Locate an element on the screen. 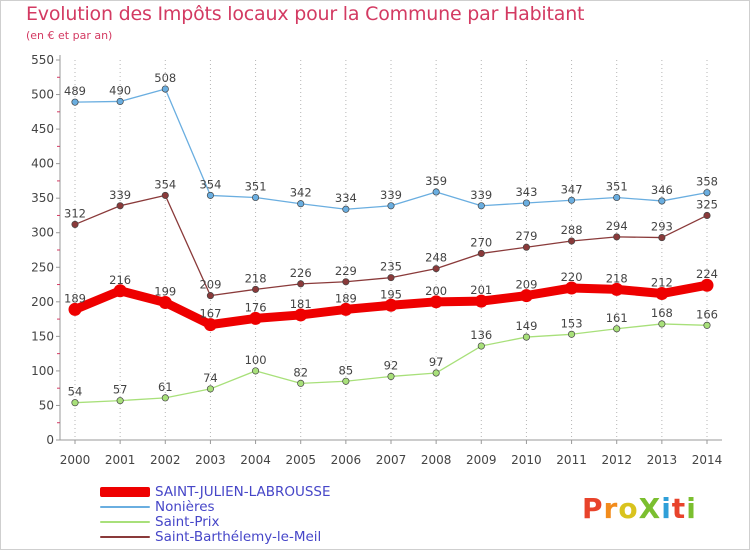 This screenshot has width=750, height=550. data-label: 343 is located at coordinates (526, 192).